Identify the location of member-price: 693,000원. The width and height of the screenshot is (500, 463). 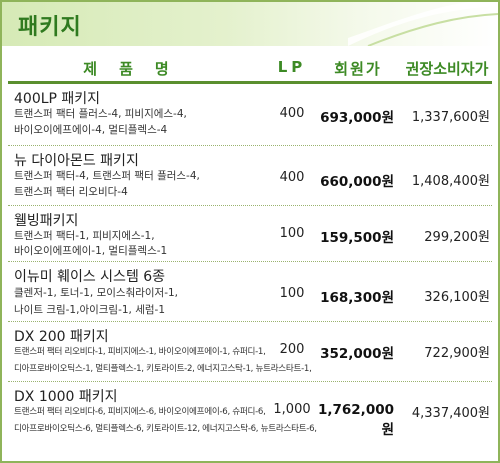
(357, 118).